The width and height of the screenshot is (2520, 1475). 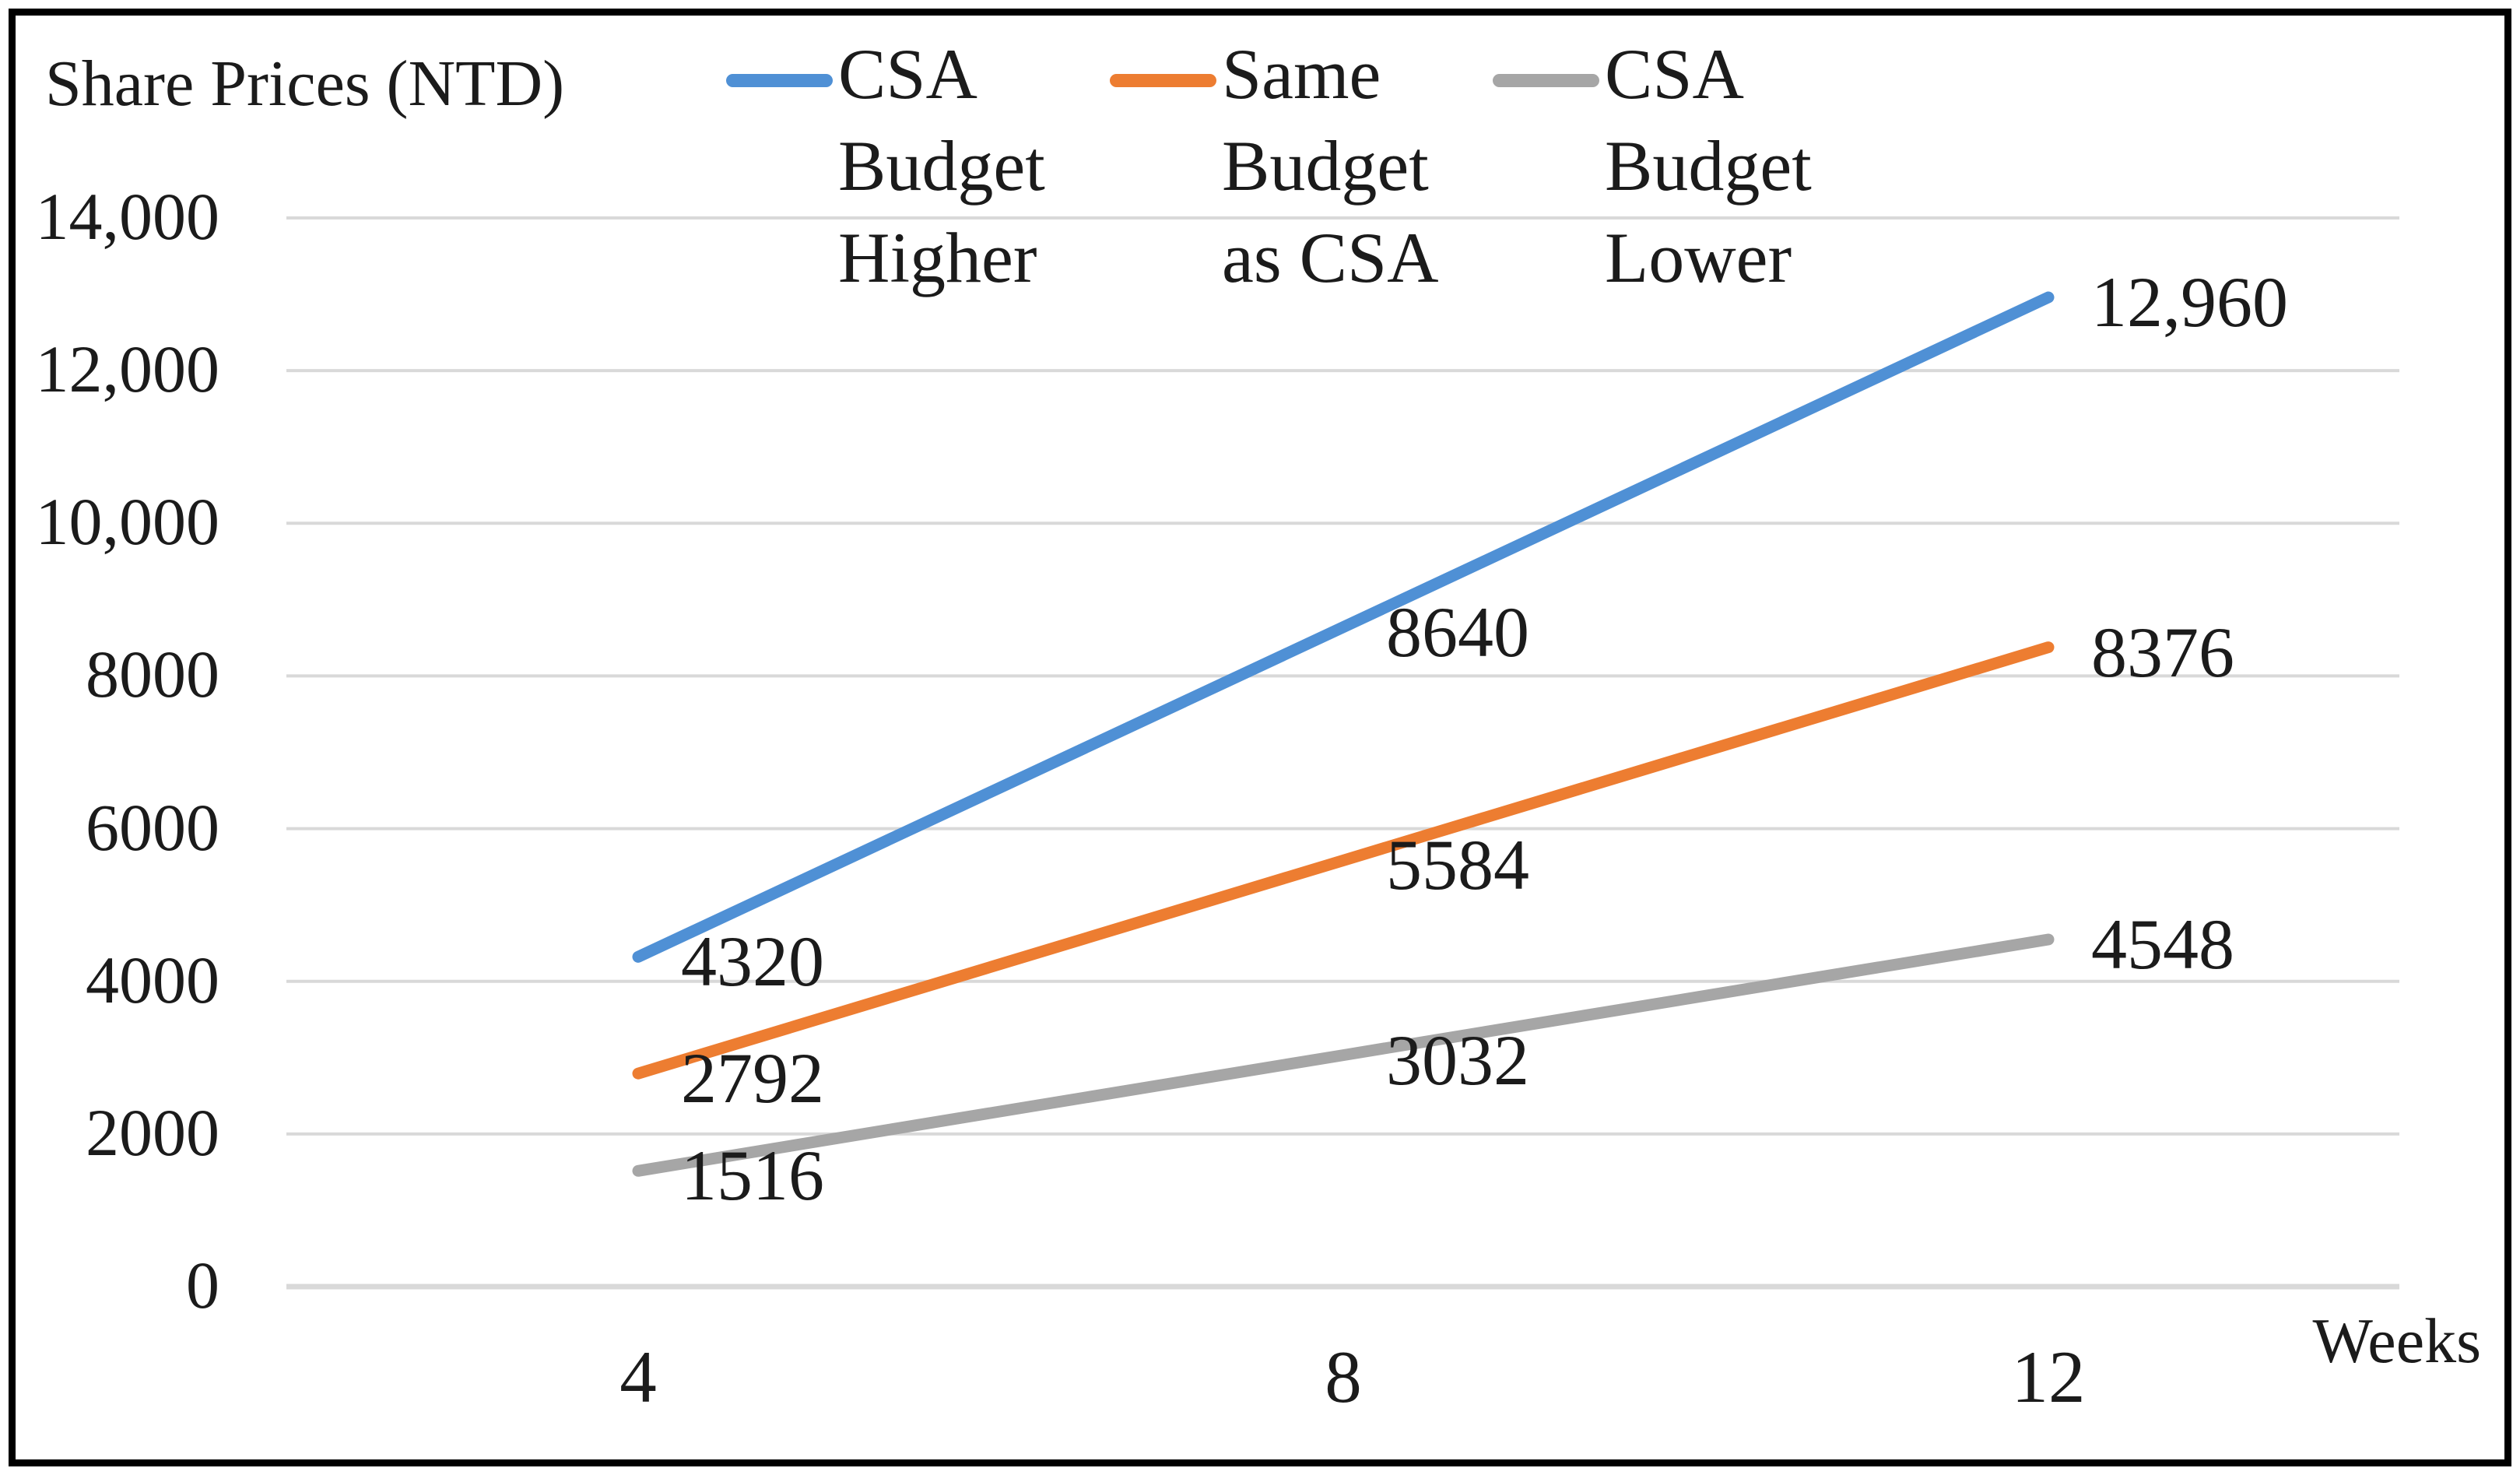 I want to click on legend-label-line: Lower, so click(x=1698, y=257).